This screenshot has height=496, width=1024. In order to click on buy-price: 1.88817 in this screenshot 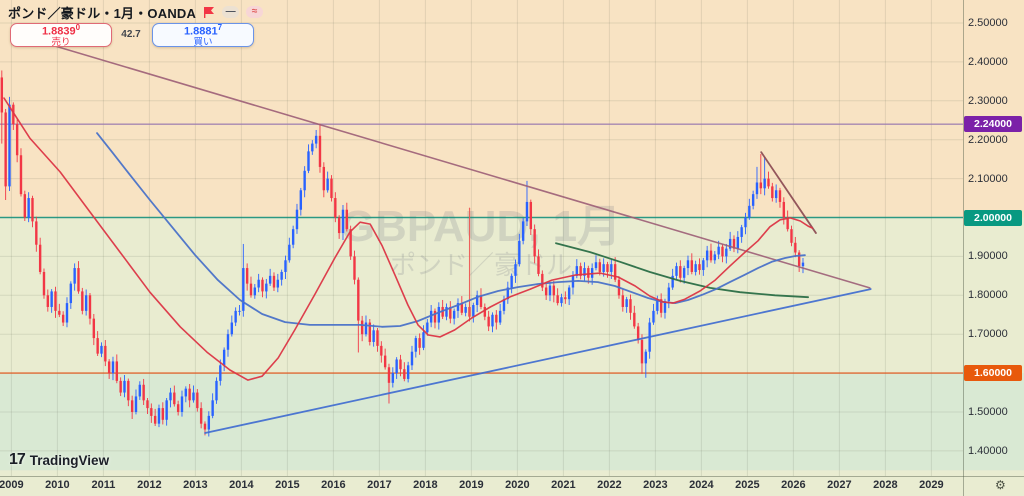, I will do `click(203, 30)`.